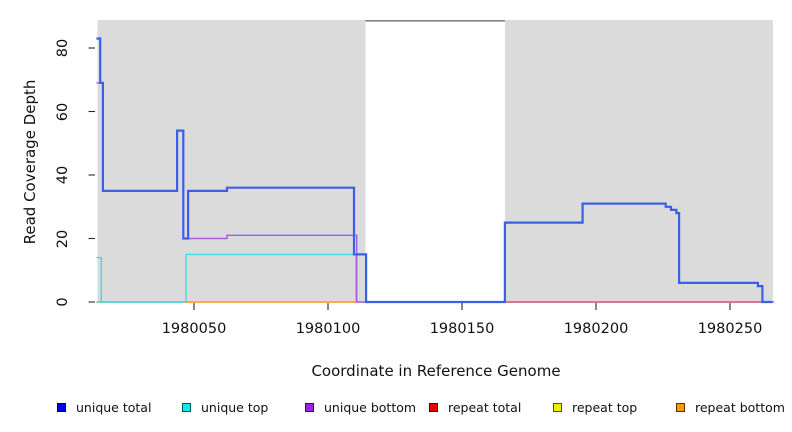  Describe the element at coordinates (730, 329) in the screenshot. I see `x-tick-label-1980250: 1980250` at that location.